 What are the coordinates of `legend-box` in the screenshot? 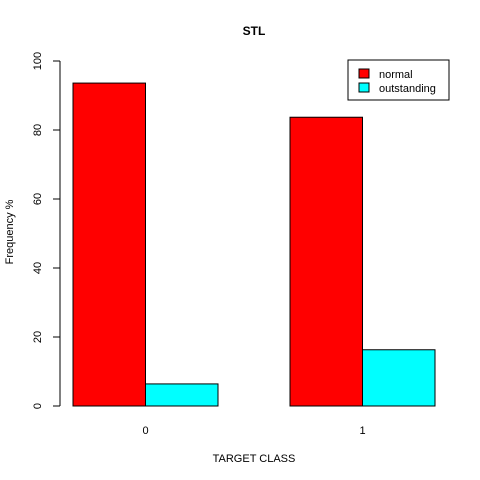 It's located at (398, 80).